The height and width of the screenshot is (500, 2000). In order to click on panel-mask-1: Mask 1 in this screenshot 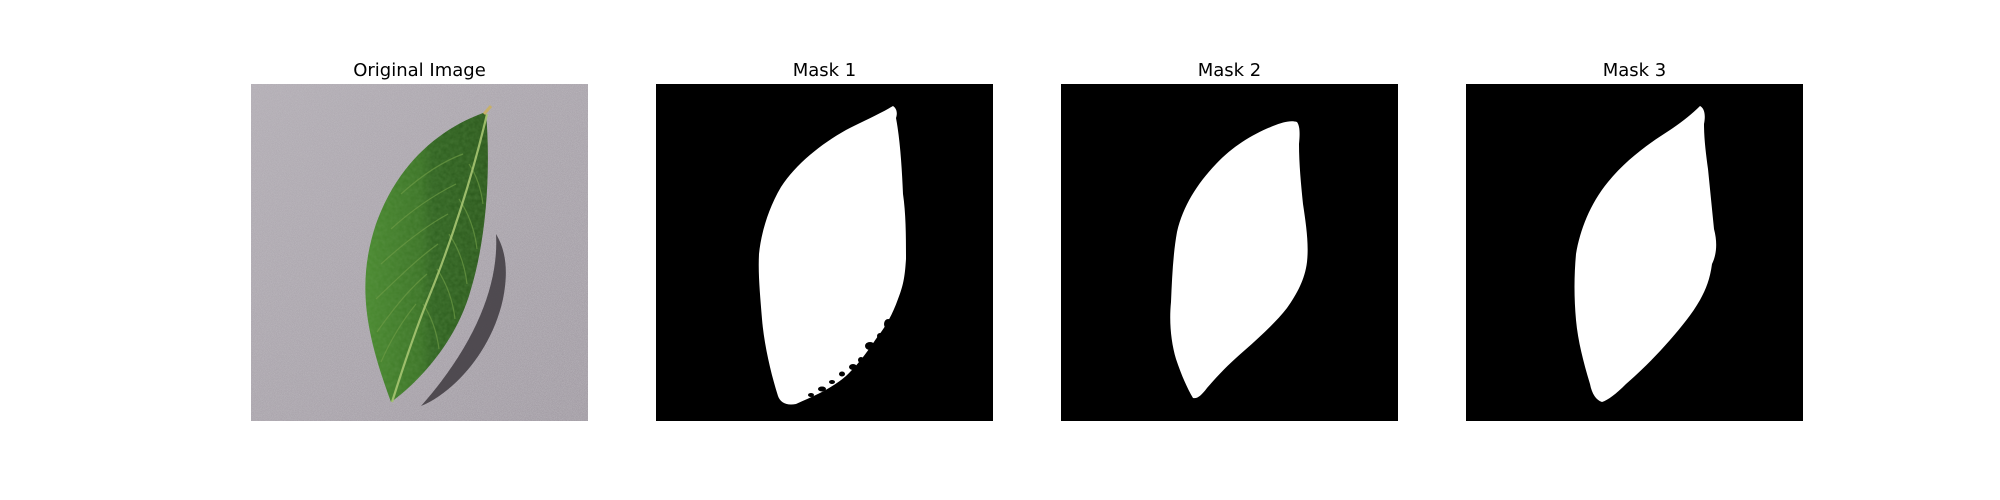, I will do `click(824, 242)`.